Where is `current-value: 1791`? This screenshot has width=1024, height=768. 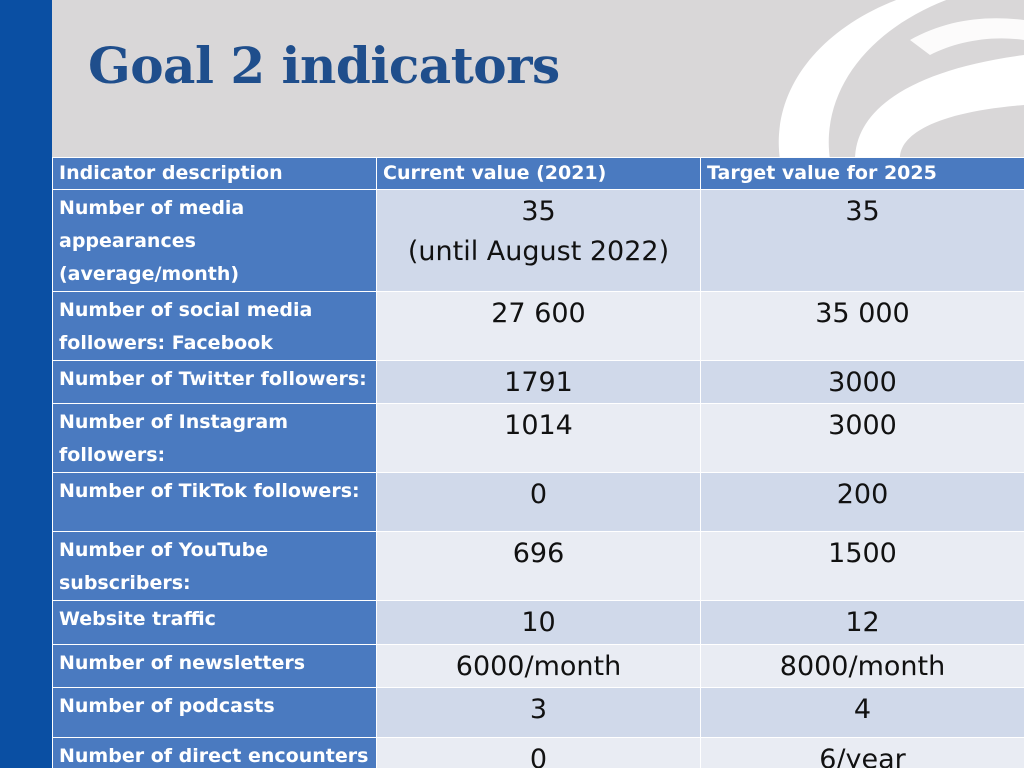 current-value: 1791 is located at coordinates (538, 382).